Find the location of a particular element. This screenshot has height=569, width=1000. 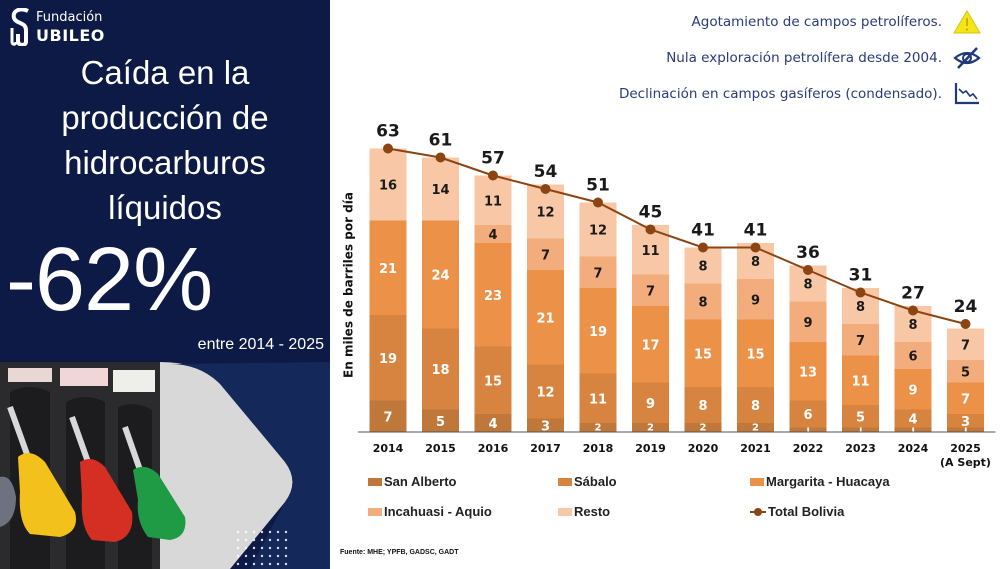

legend-swatch is located at coordinates (375, 481).